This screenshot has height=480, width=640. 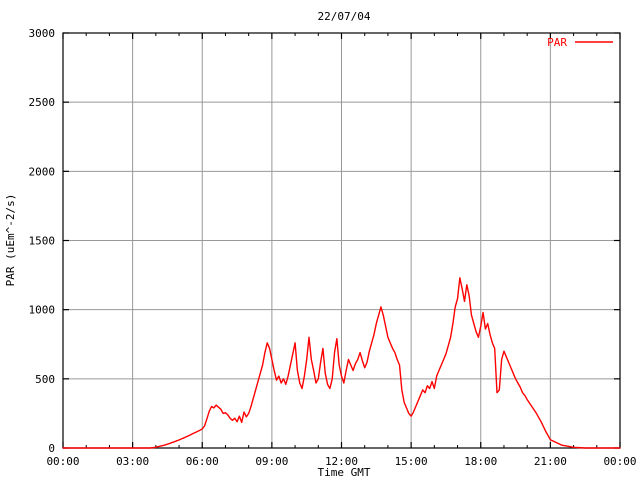 I want to click on y-tick-label: 500, so click(x=45, y=379).